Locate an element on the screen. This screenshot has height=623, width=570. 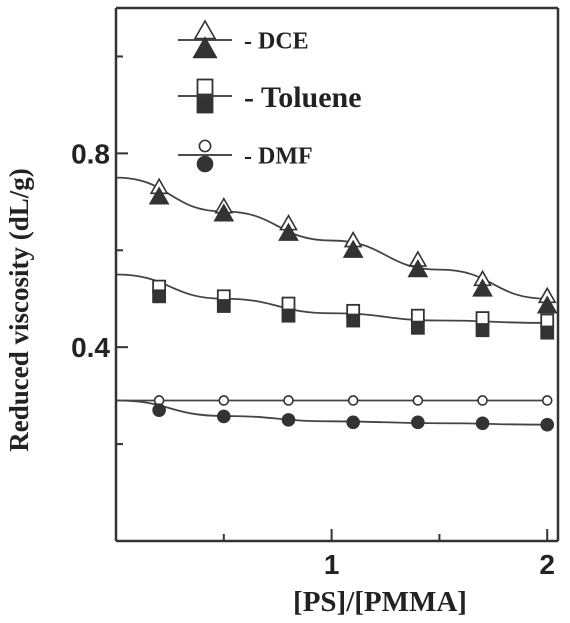
legend: - DCE - Toluene - DMF is located at coordinates (270, 96).